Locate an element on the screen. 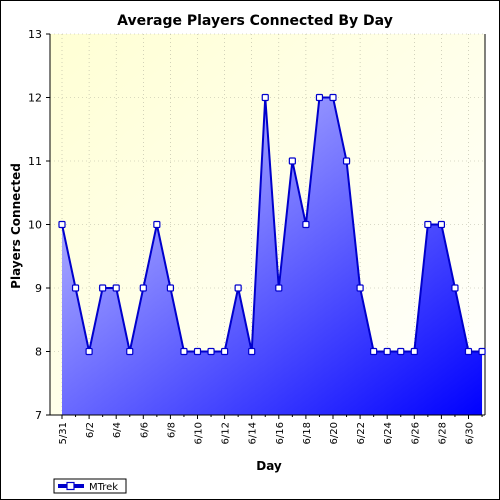  x-tick-label: 6/24 is located at coordinates (388, 433).